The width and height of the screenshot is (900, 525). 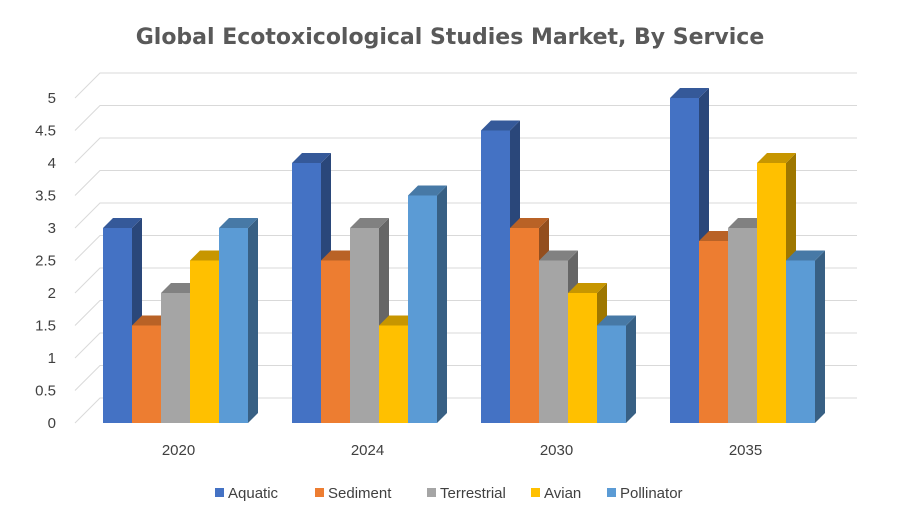 What do you see at coordinates (745, 450) in the screenshot?
I see `x-tick-label: 2035` at bounding box center [745, 450].